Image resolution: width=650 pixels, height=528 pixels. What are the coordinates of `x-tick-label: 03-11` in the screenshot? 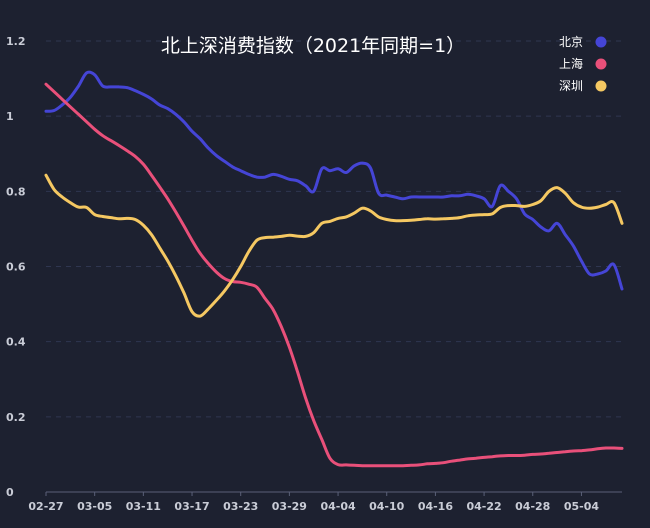 It's located at (143, 506).